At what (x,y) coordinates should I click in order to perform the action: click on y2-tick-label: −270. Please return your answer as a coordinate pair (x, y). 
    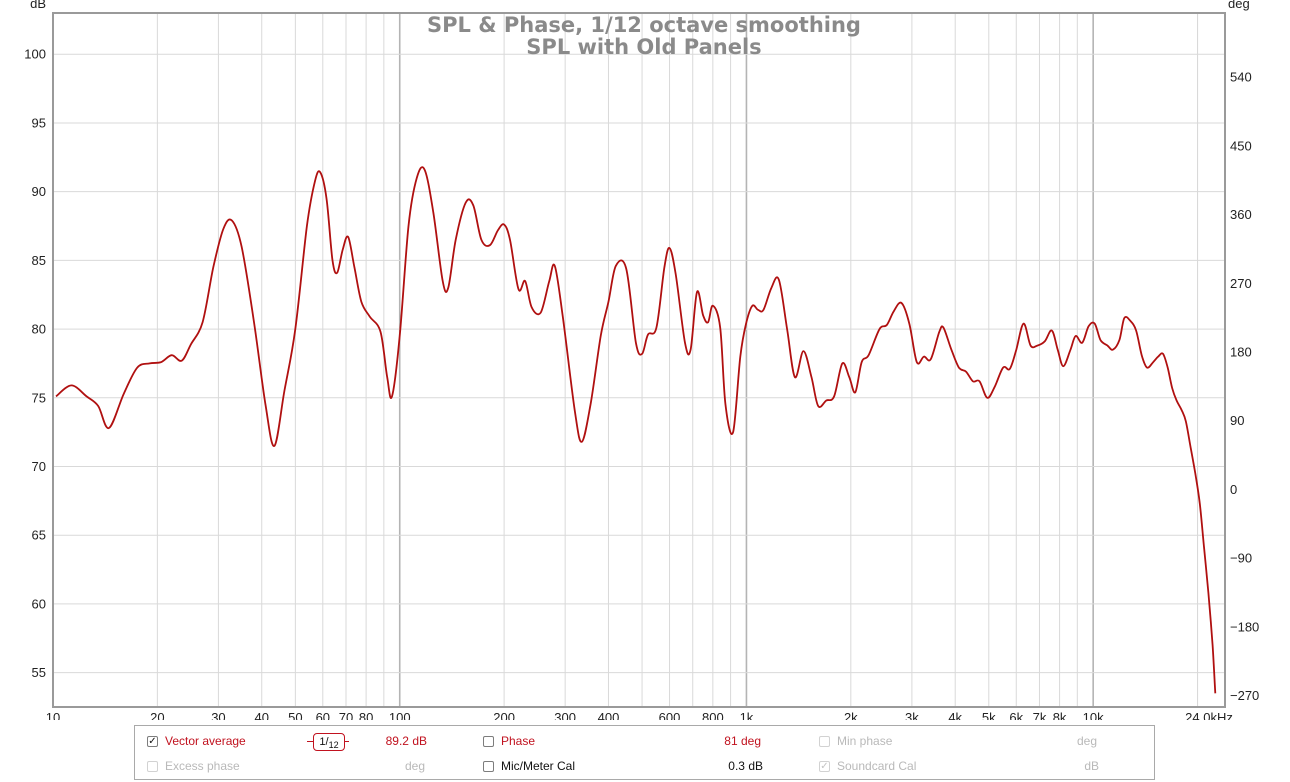
    Looking at the image, I should click on (1244, 695).